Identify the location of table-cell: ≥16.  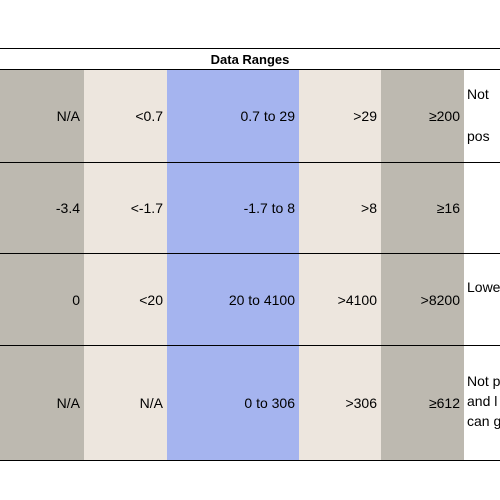
(422, 208).